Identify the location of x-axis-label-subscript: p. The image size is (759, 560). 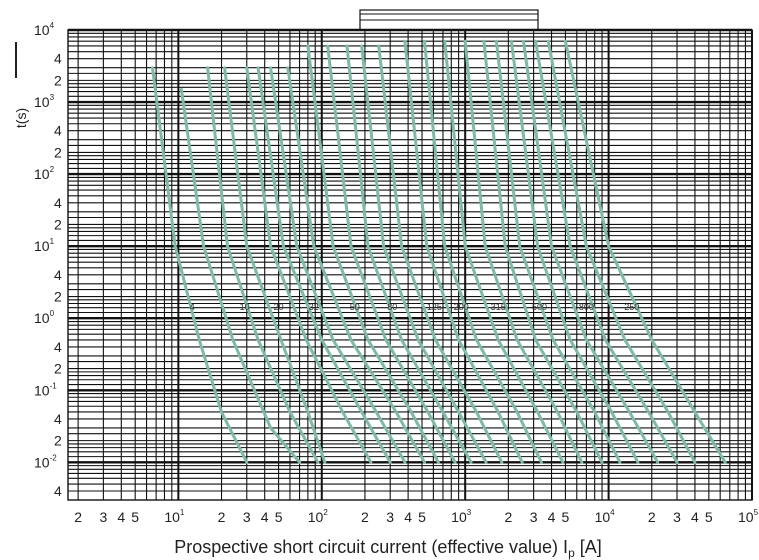
(571, 553).